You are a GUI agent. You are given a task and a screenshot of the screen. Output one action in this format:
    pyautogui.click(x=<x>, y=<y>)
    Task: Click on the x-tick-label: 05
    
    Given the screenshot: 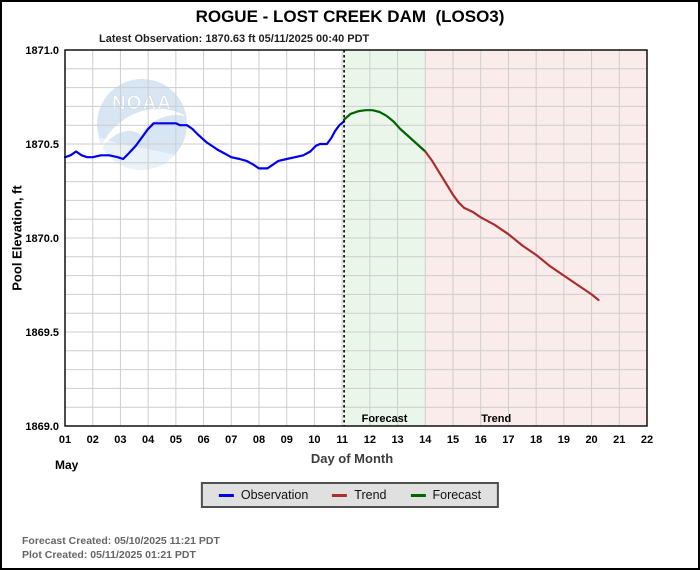 What is the action you would take?
    pyautogui.click(x=176, y=440)
    